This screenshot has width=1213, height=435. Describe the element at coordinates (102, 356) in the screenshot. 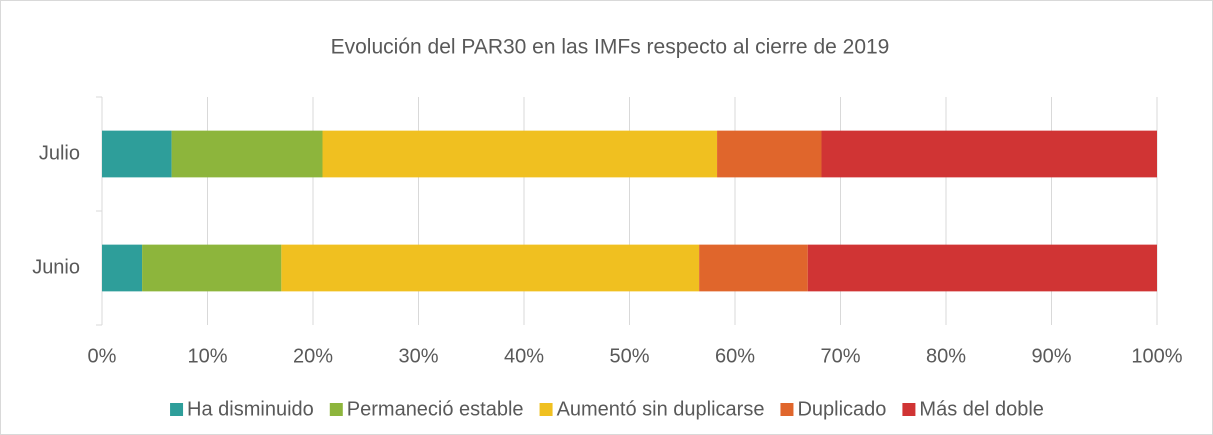

I see `x-tick-label: 0%` at that location.